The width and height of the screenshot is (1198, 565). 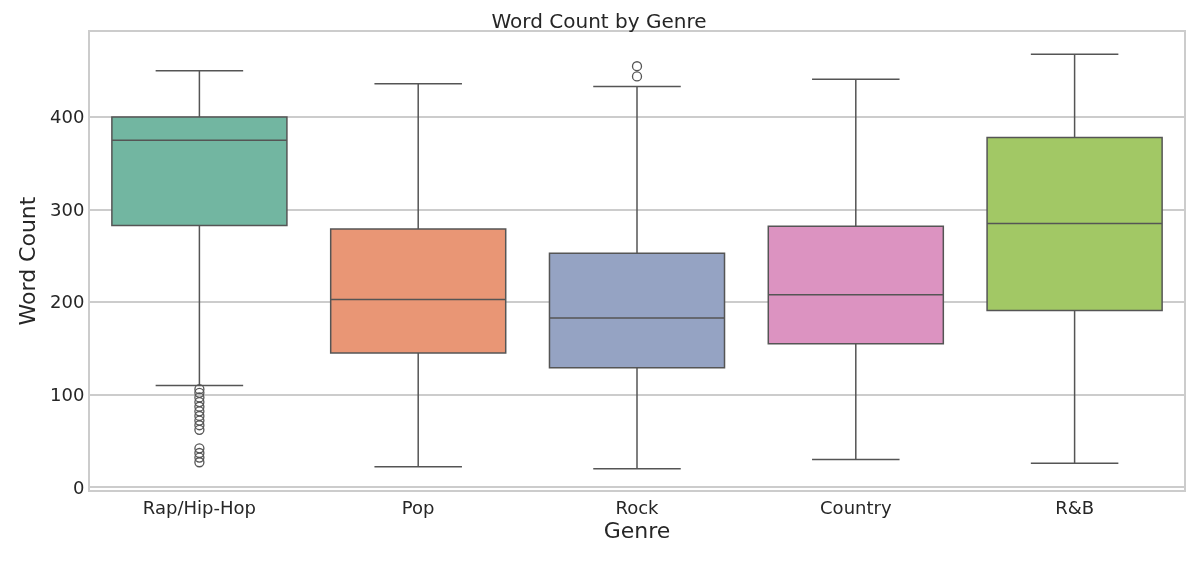 I want to click on x-tick-label: Pop, so click(x=418, y=507).